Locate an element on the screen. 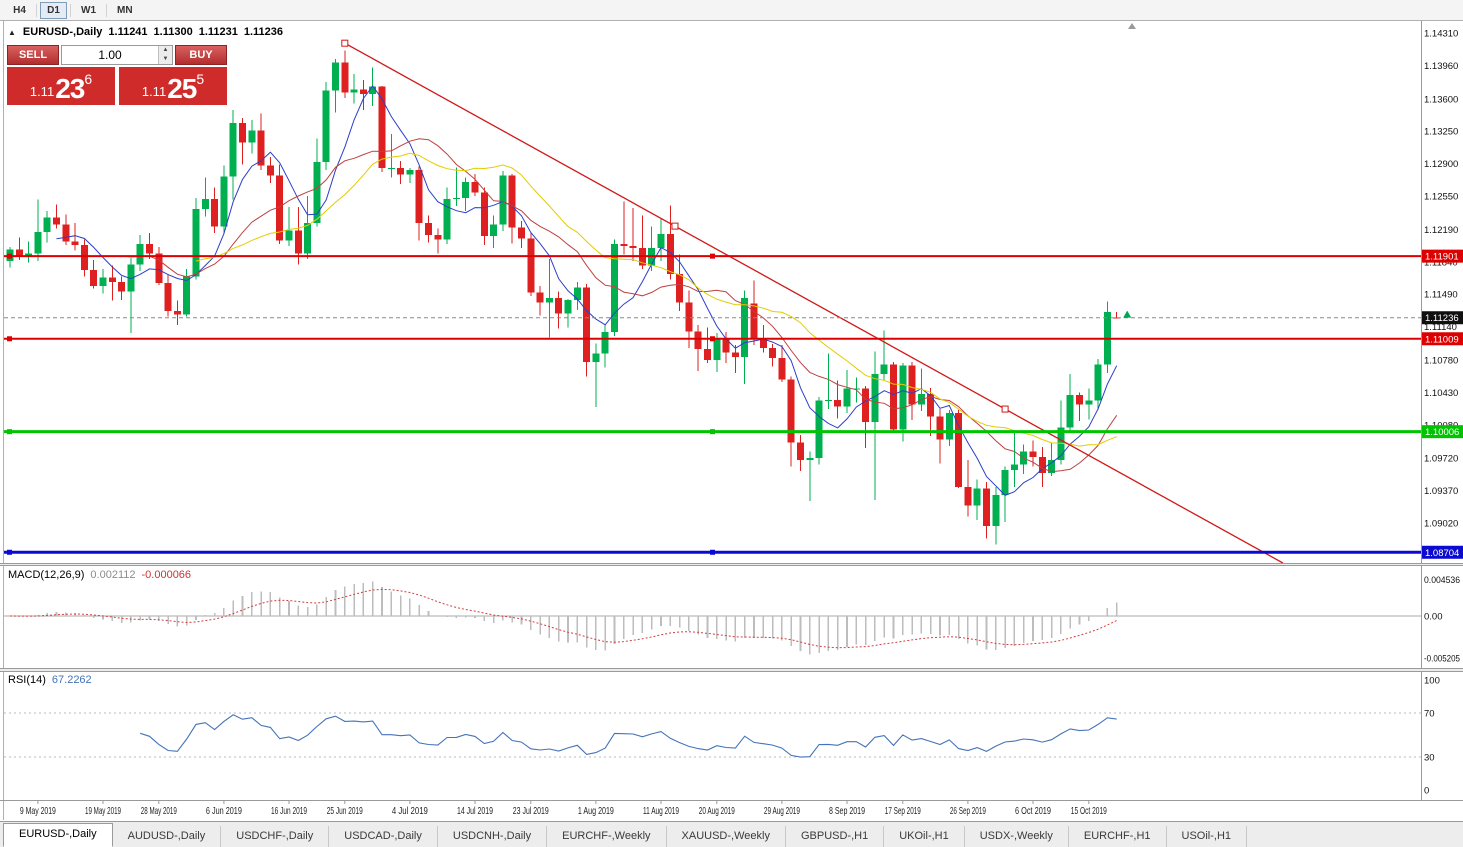 This screenshot has width=1463, height=847. volume-stepper: 1.00 ▲ ▼ is located at coordinates (117, 55).